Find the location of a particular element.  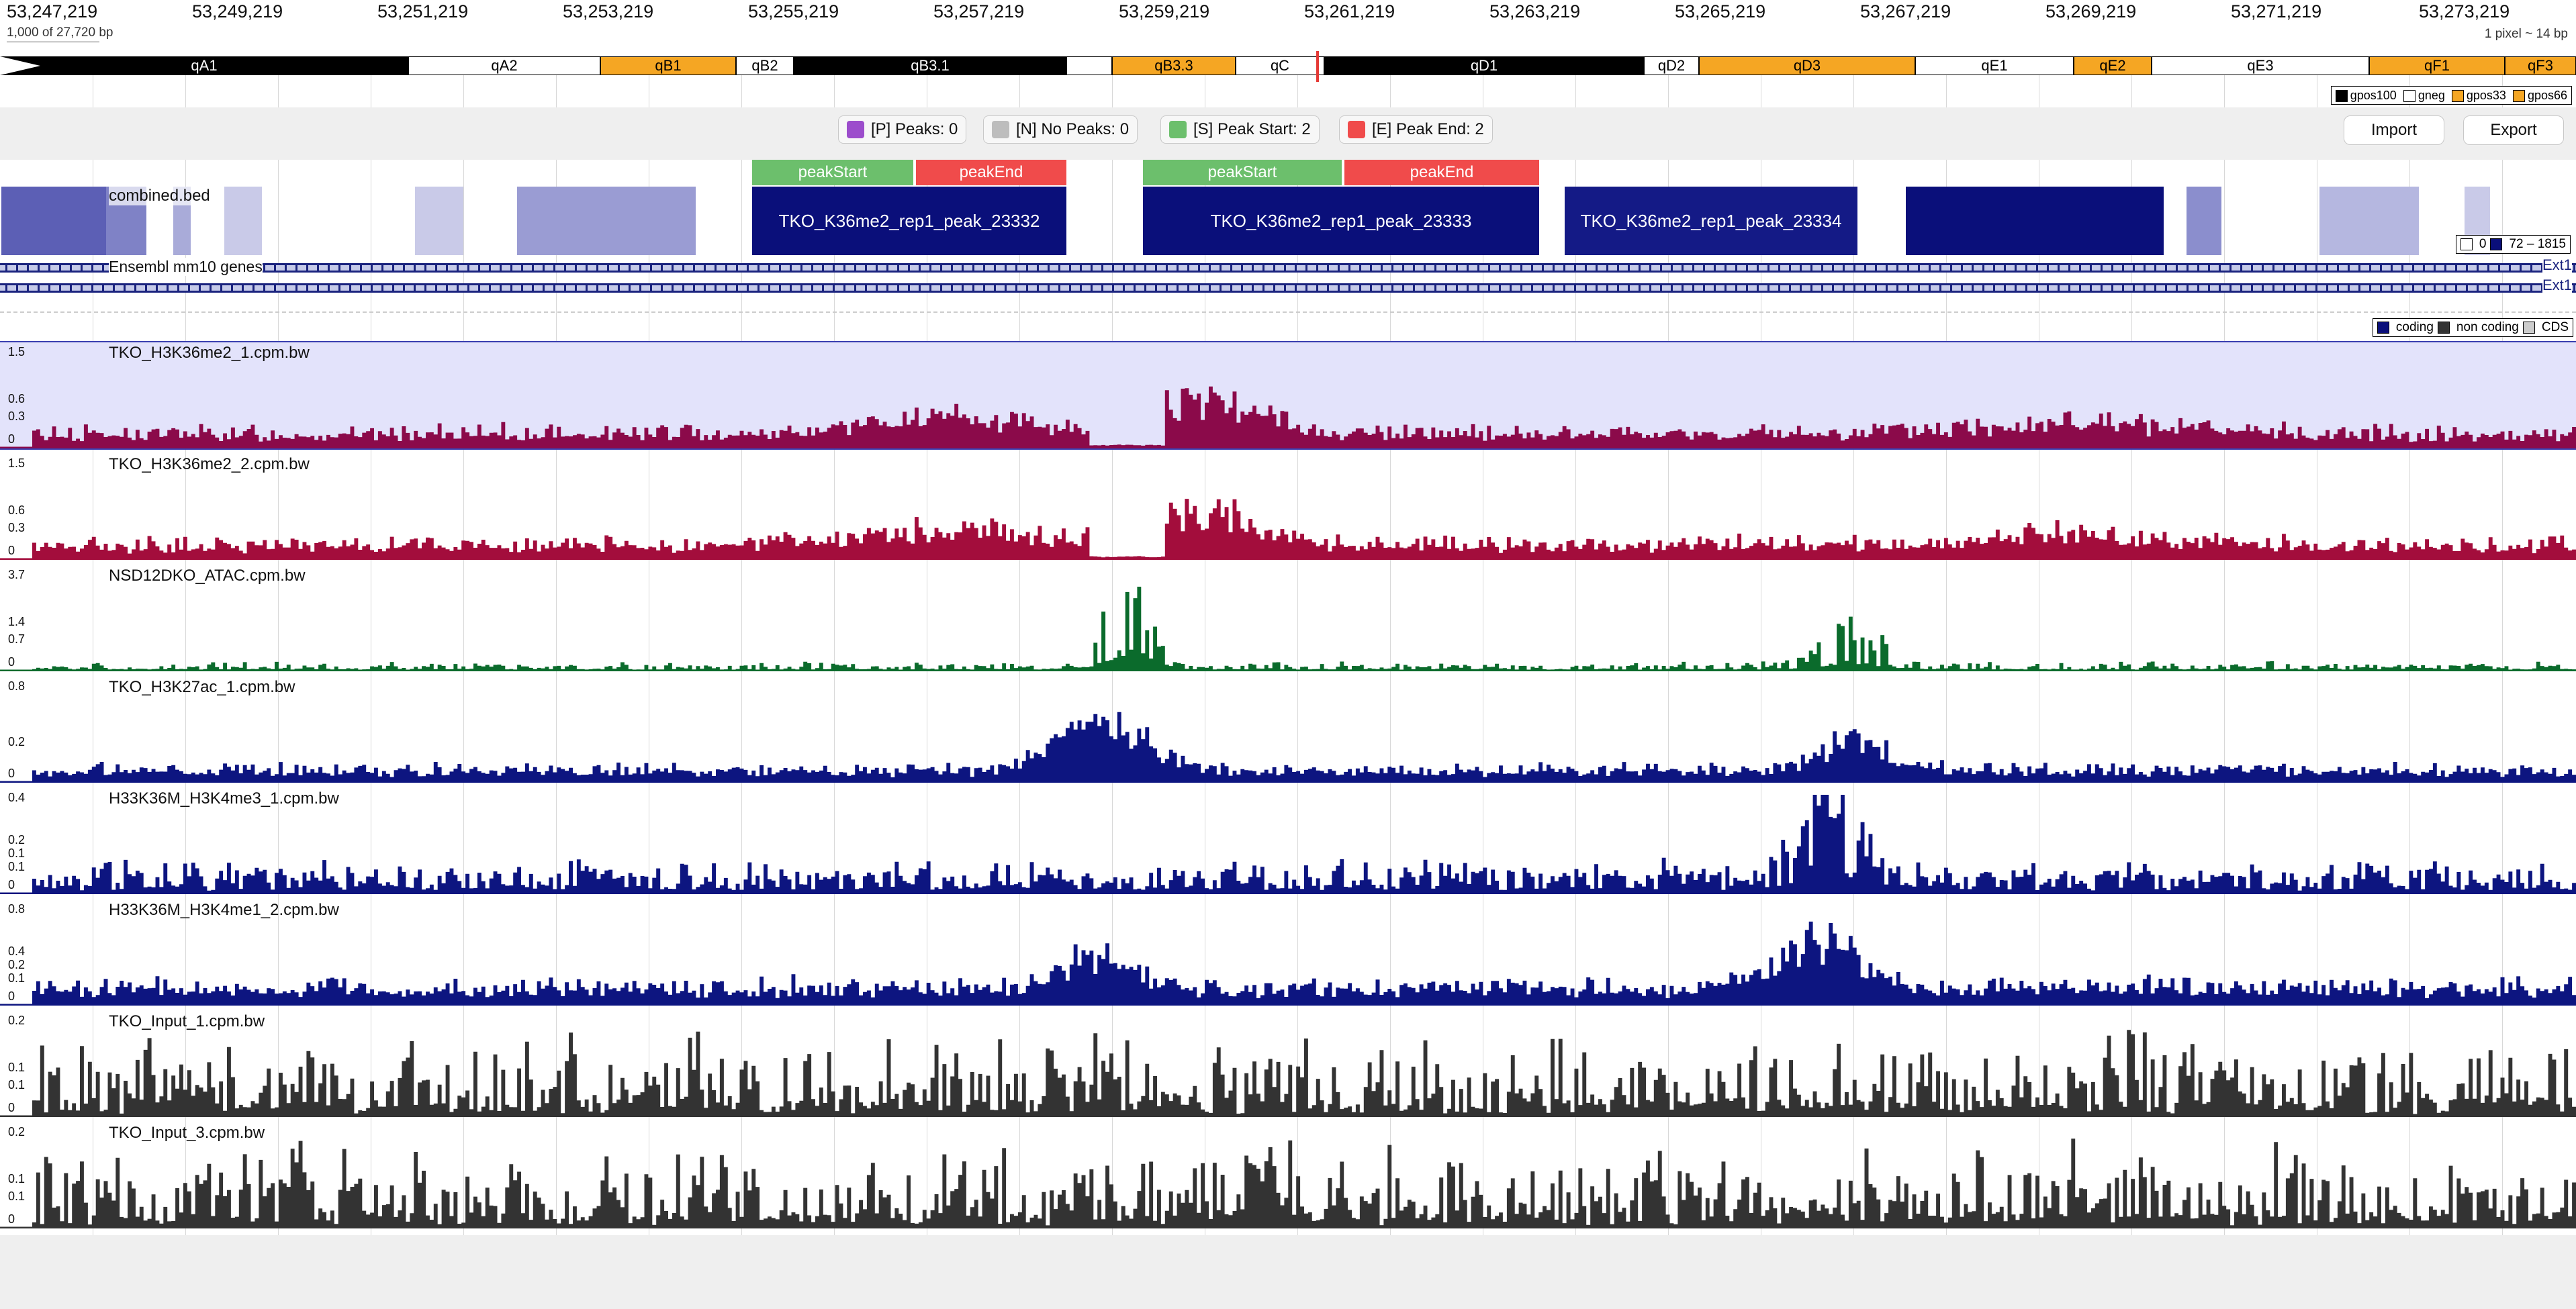

ideogram-band: qA1 is located at coordinates (204, 65).